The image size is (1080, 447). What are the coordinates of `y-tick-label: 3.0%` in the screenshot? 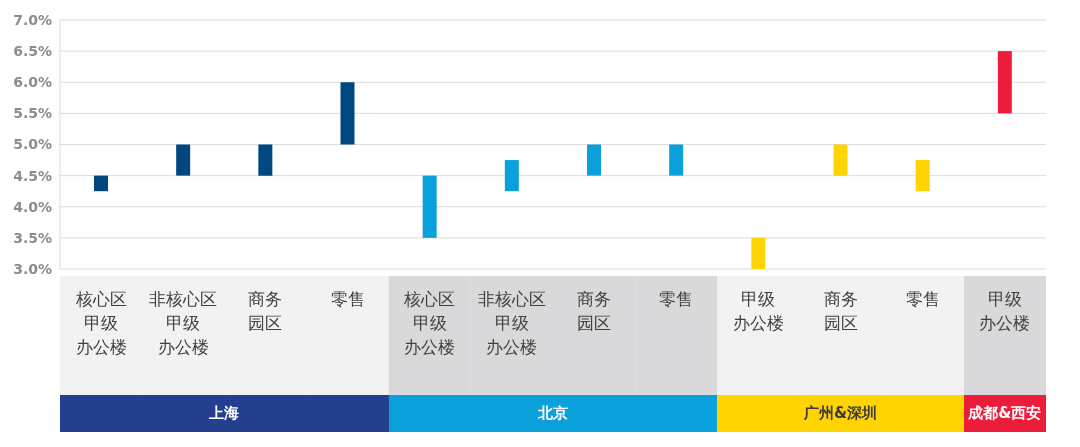 It's located at (32, 268).